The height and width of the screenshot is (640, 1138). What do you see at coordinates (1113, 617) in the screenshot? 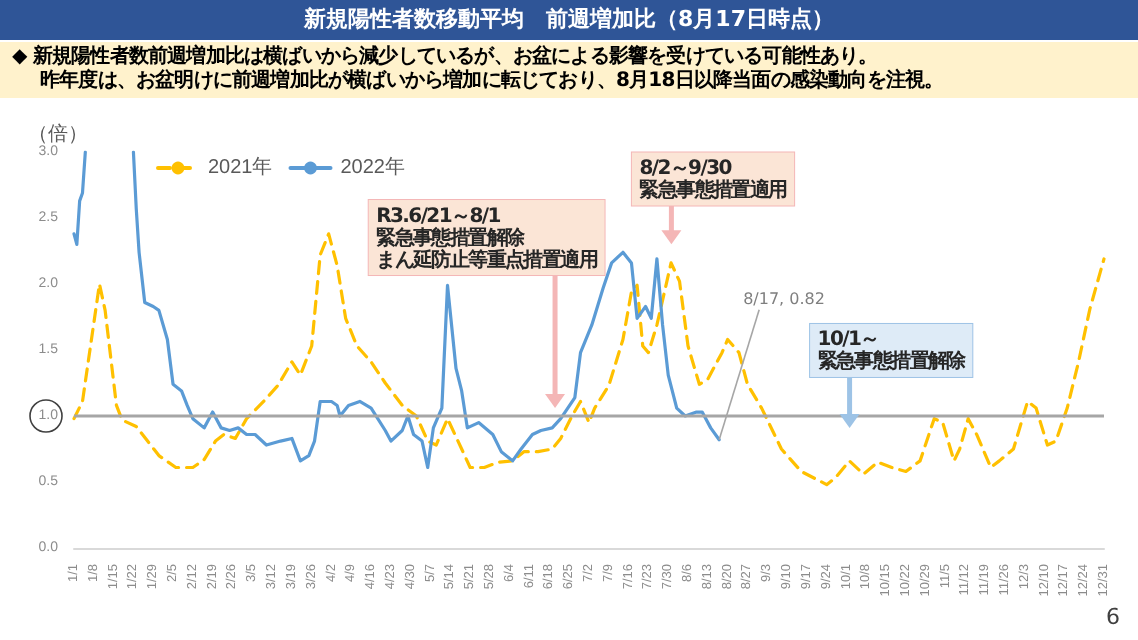
I see `text: 6` at bounding box center [1113, 617].